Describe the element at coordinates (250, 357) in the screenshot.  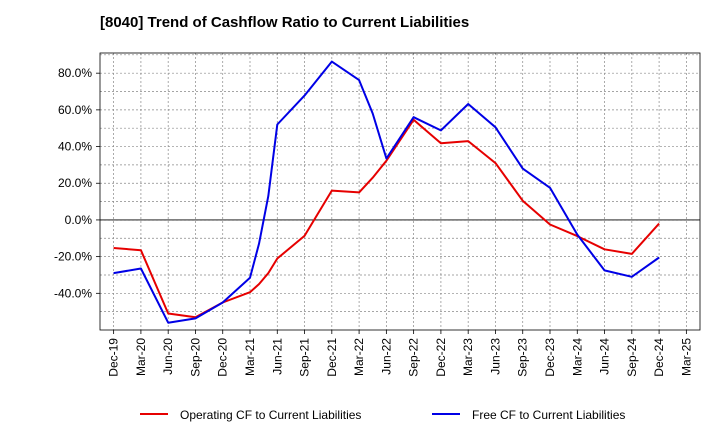
I see `x-tick-label: Mar-21` at that location.